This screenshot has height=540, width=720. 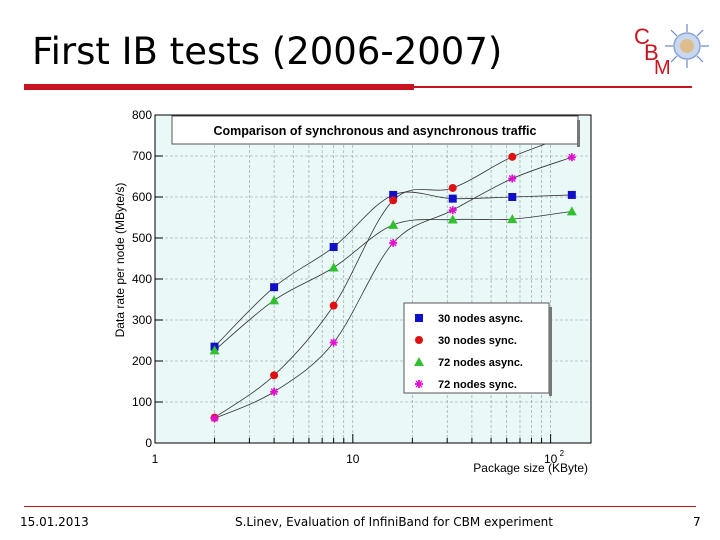 I want to click on footer-divider, so click(x=360, y=506).